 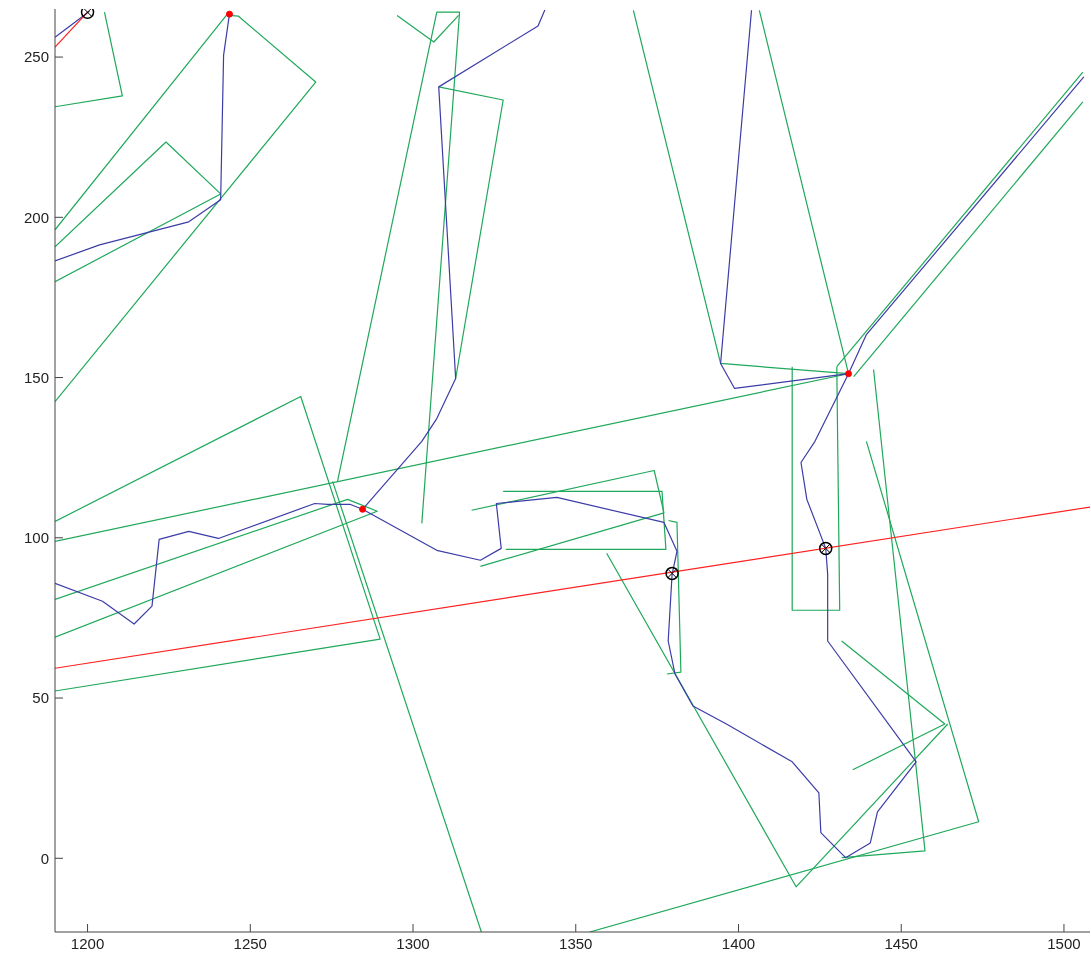 What do you see at coordinates (36, 217) in the screenshot?
I see `y-tick-label: 200` at bounding box center [36, 217].